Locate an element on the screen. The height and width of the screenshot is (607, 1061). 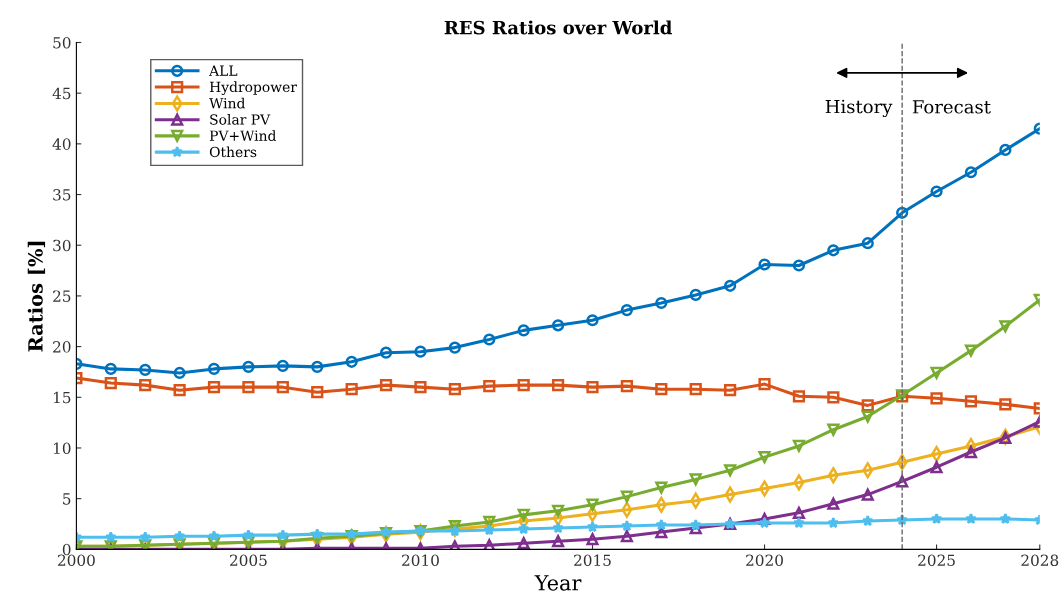
y-tick-label: 35 is located at coordinates (62, 195).